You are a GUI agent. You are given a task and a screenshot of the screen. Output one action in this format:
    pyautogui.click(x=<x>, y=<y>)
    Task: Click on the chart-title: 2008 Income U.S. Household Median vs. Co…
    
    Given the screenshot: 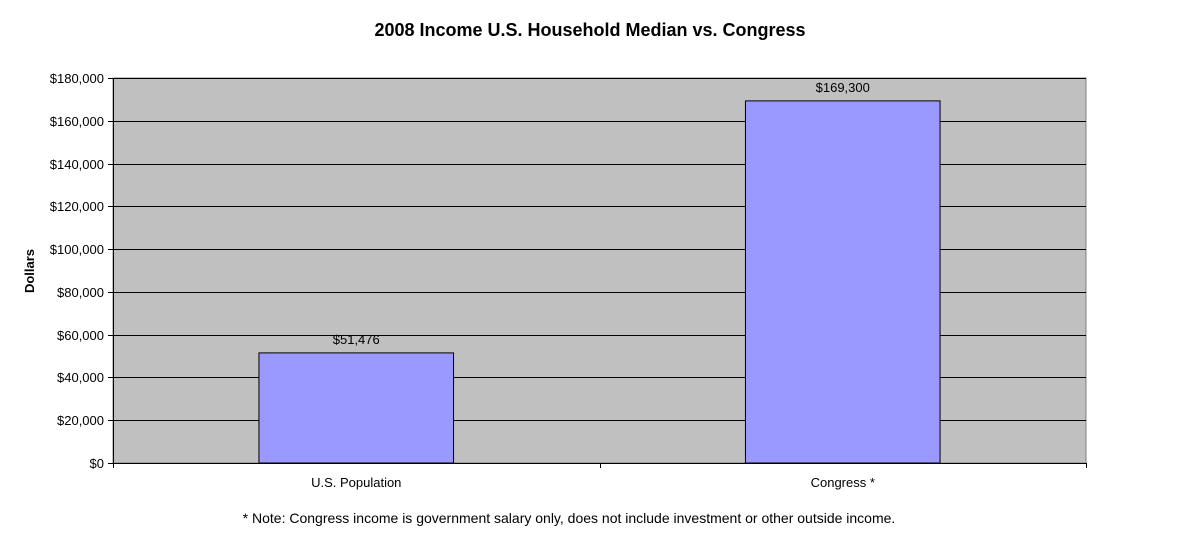 What is the action you would take?
    pyautogui.click(x=589, y=30)
    